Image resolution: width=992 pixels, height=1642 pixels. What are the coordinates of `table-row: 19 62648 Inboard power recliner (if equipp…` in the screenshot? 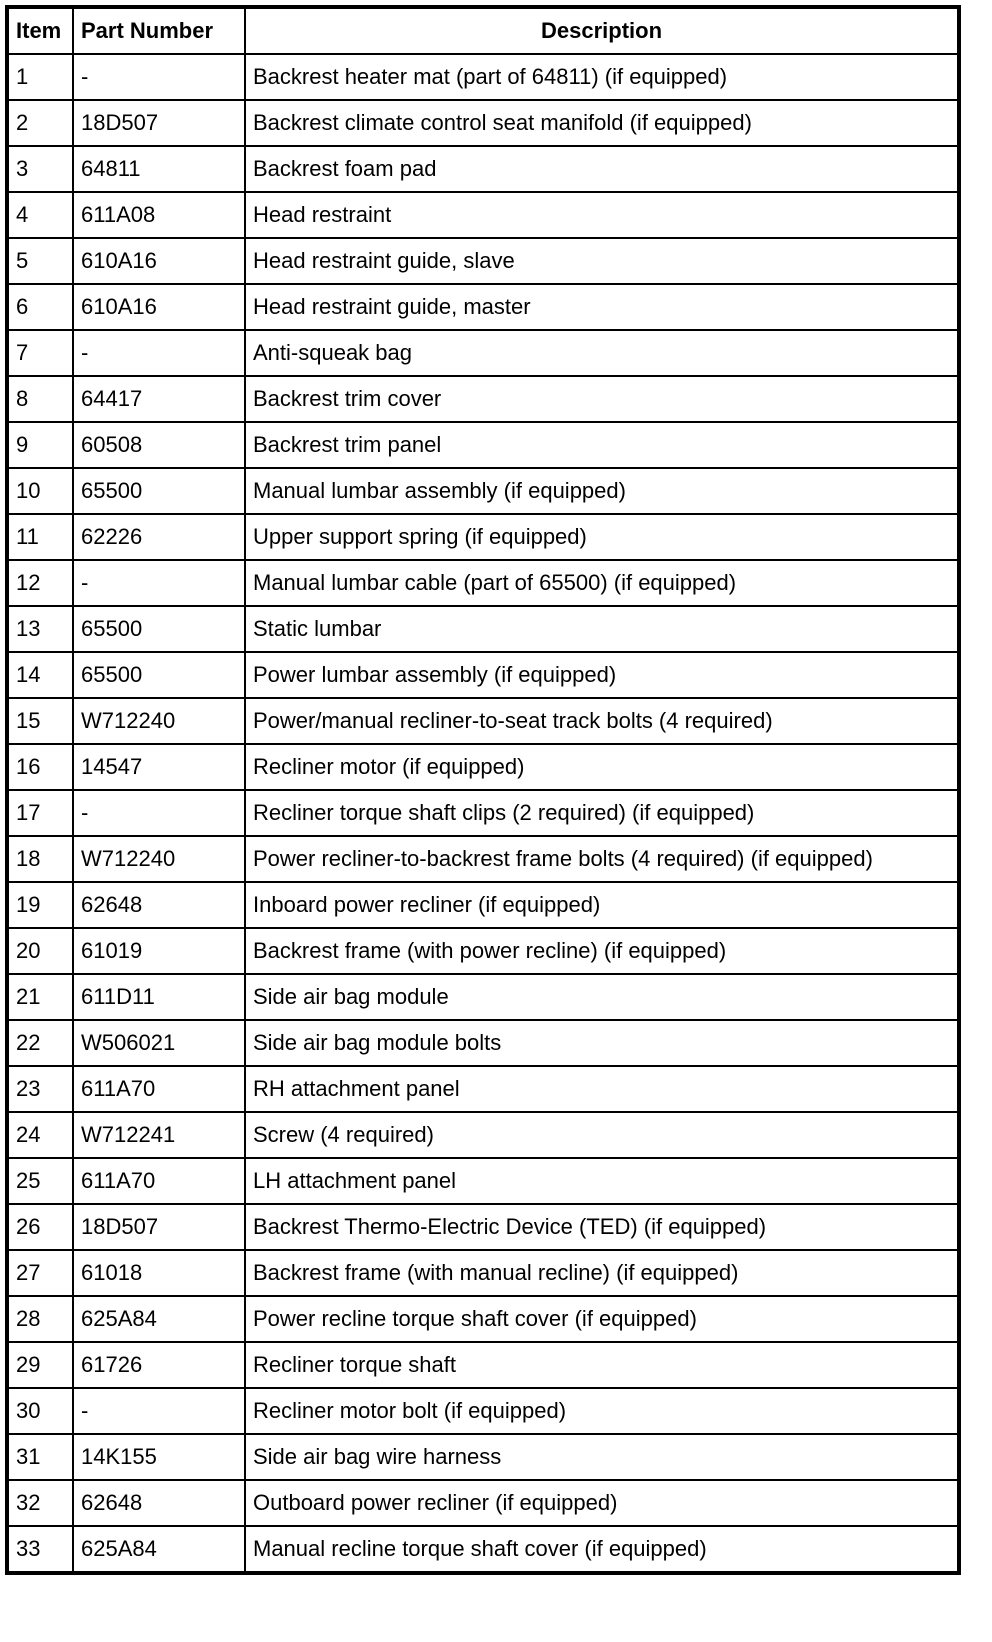 It's located at (483, 905).